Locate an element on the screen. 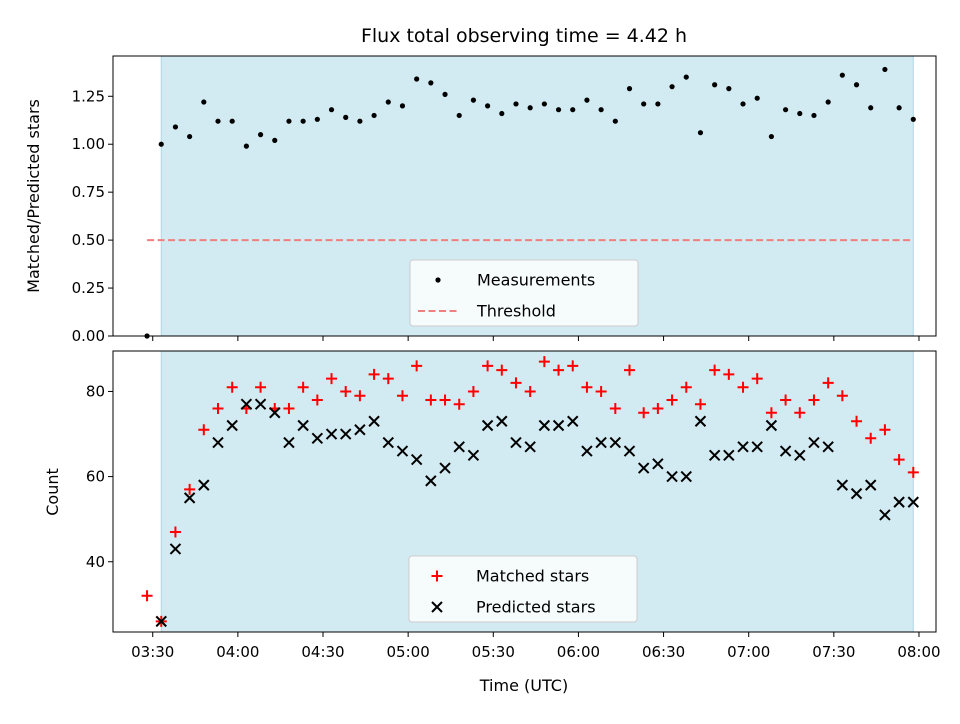 The height and width of the screenshot is (724, 960). chart-title: Flux total observing time = 4.42 h is located at coordinates (524, 36).